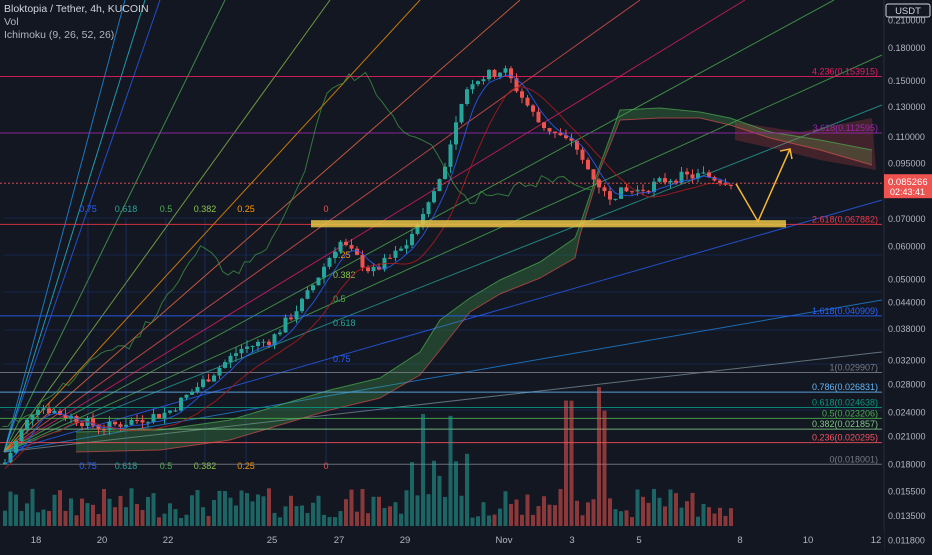 The height and width of the screenshot is (555, 932). What do you see at coordinates (907, 81) in the screenshot?
I see `price-tick: 0.150000` at bounding box center [907, 81].